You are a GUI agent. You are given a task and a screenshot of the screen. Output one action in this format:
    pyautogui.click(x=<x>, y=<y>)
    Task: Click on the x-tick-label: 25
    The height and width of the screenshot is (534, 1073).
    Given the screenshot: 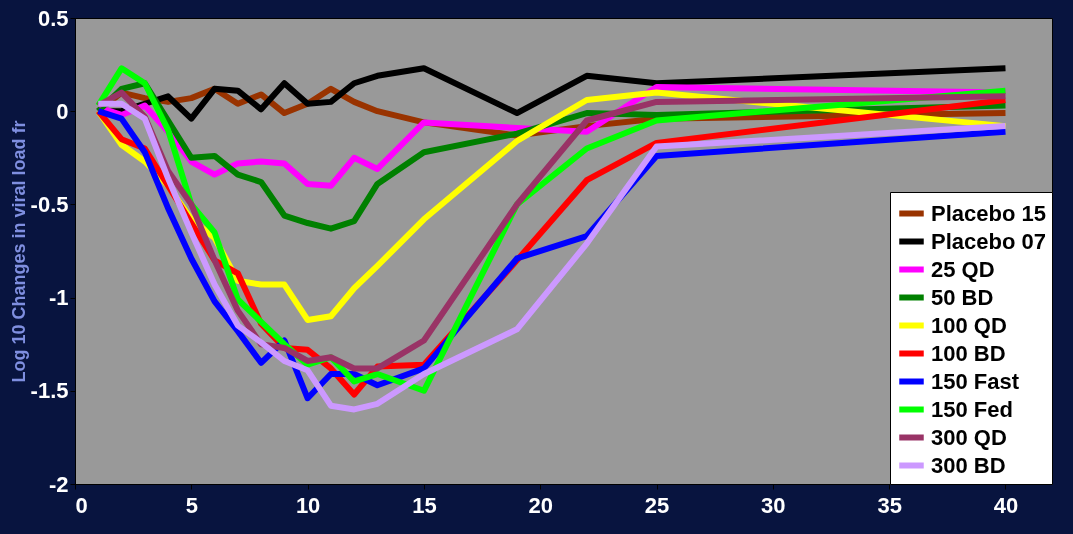 What is the action you would take?
    pyautogui.click(x=657, y=505)
    